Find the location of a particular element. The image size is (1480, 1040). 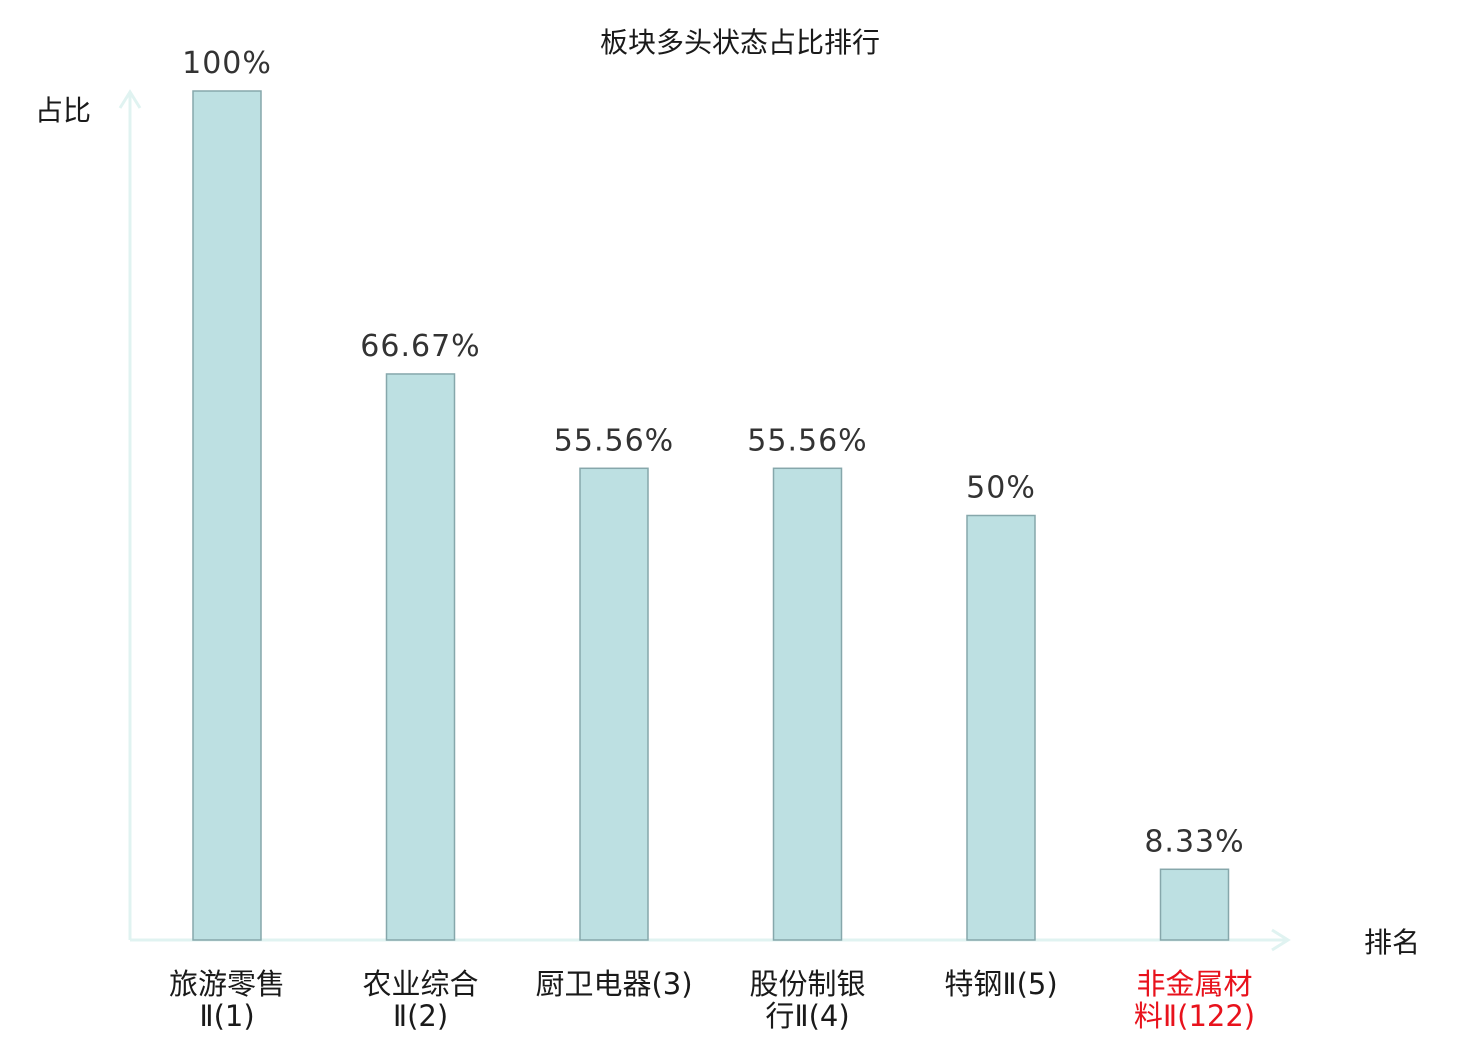

y-axis-arrow is located at coordinates (130, 99).